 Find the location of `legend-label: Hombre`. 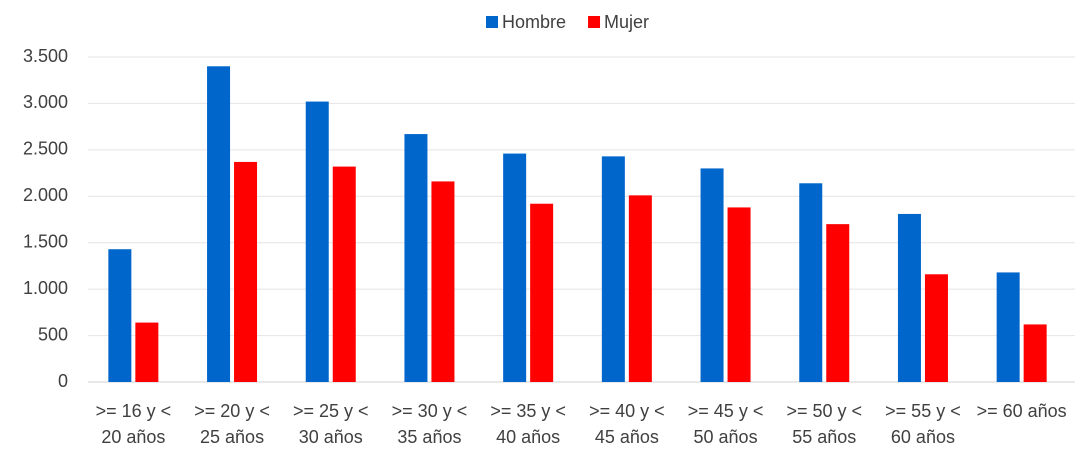

legend-label: Hombre is located at coordinates (534, 22).